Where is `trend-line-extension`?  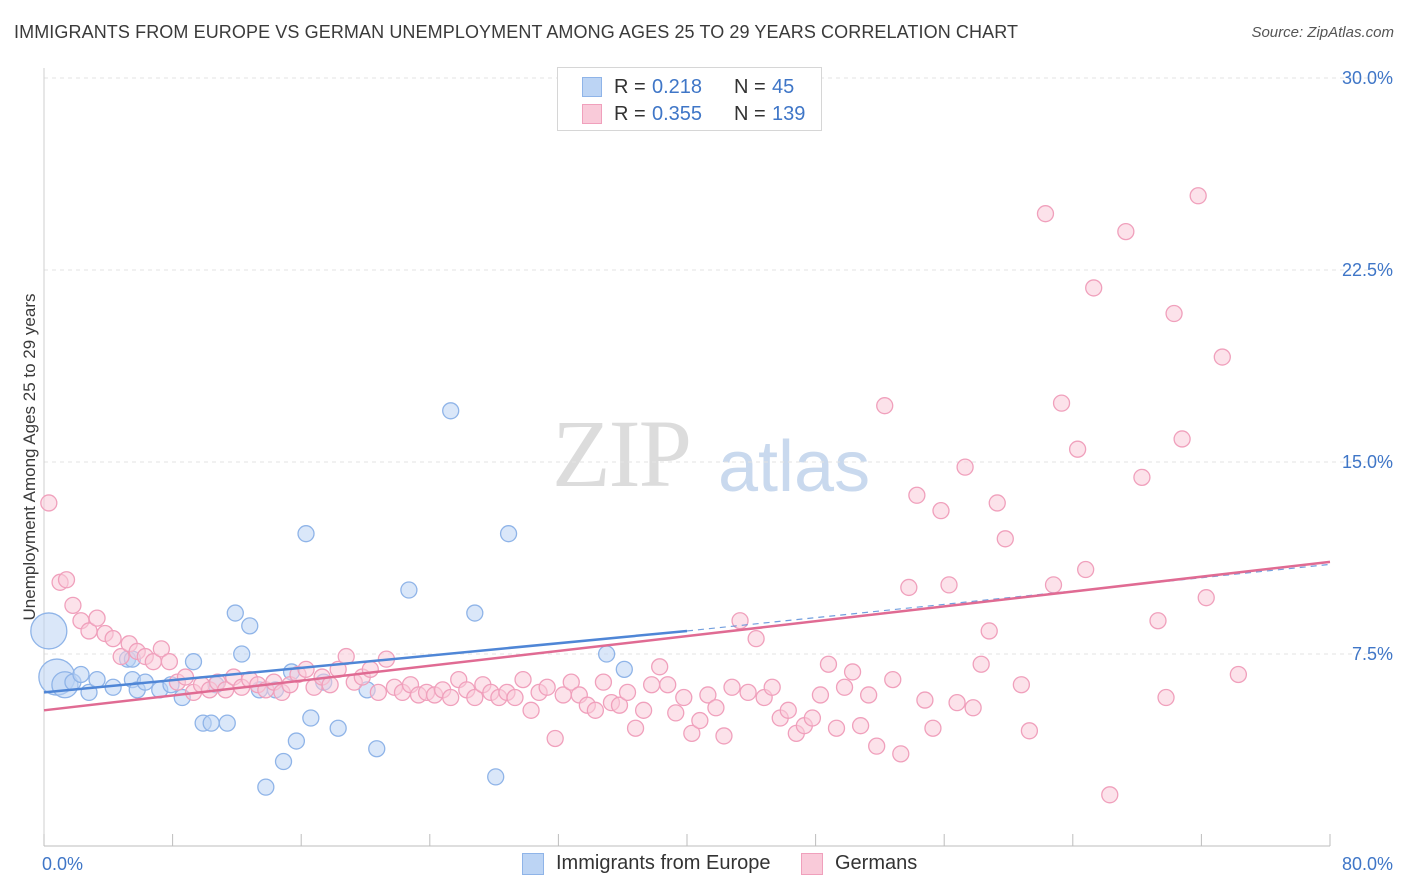 trend-line-extension is located at coordinates (1008, 597).